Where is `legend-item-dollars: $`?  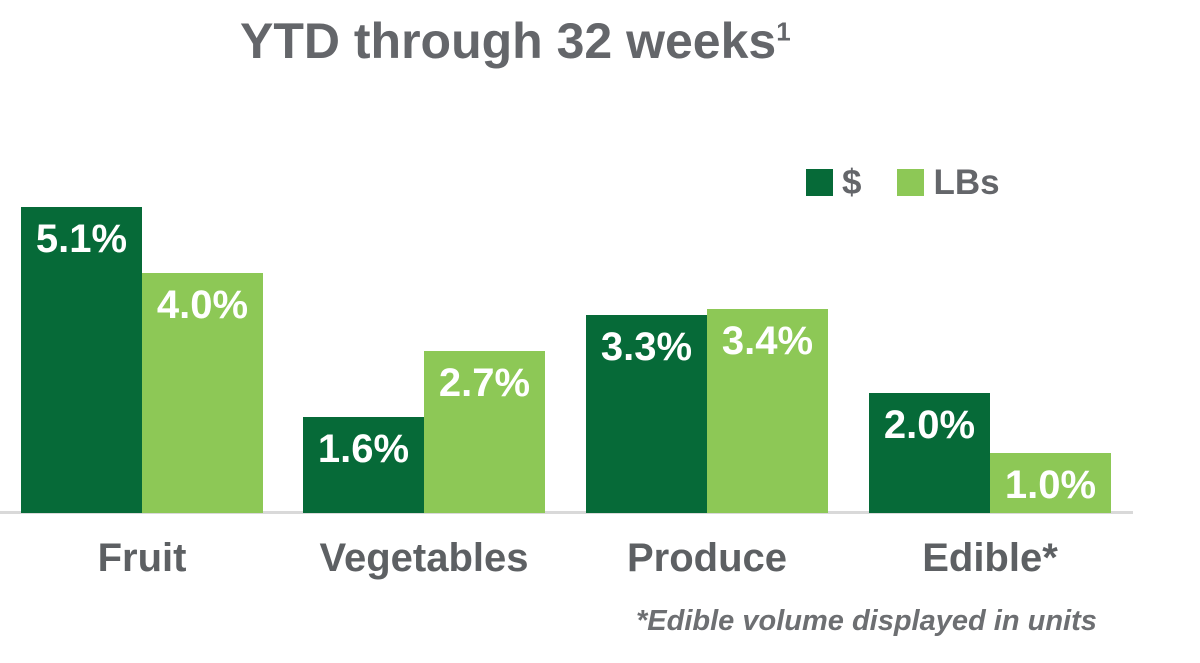 legend-item-dollars: $ is located at coordinates (833, 182).